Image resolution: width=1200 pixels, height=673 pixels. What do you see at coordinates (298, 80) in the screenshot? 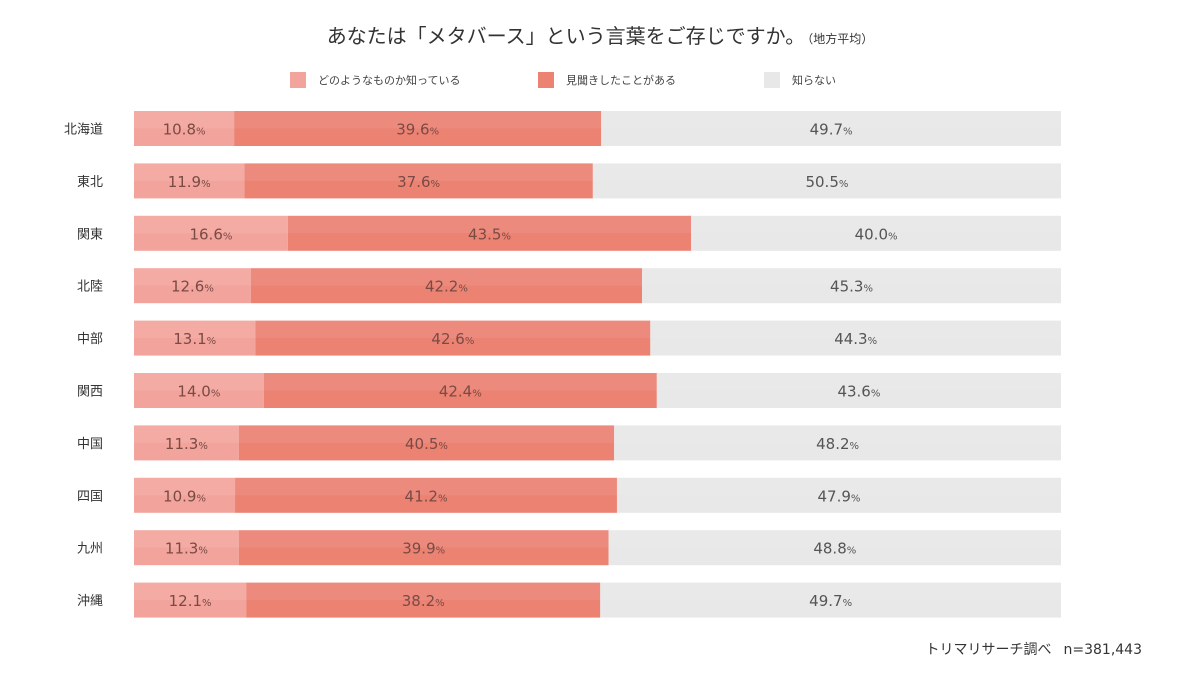
I see `legend-swatch-know-well` at bounding box center [298, 80].